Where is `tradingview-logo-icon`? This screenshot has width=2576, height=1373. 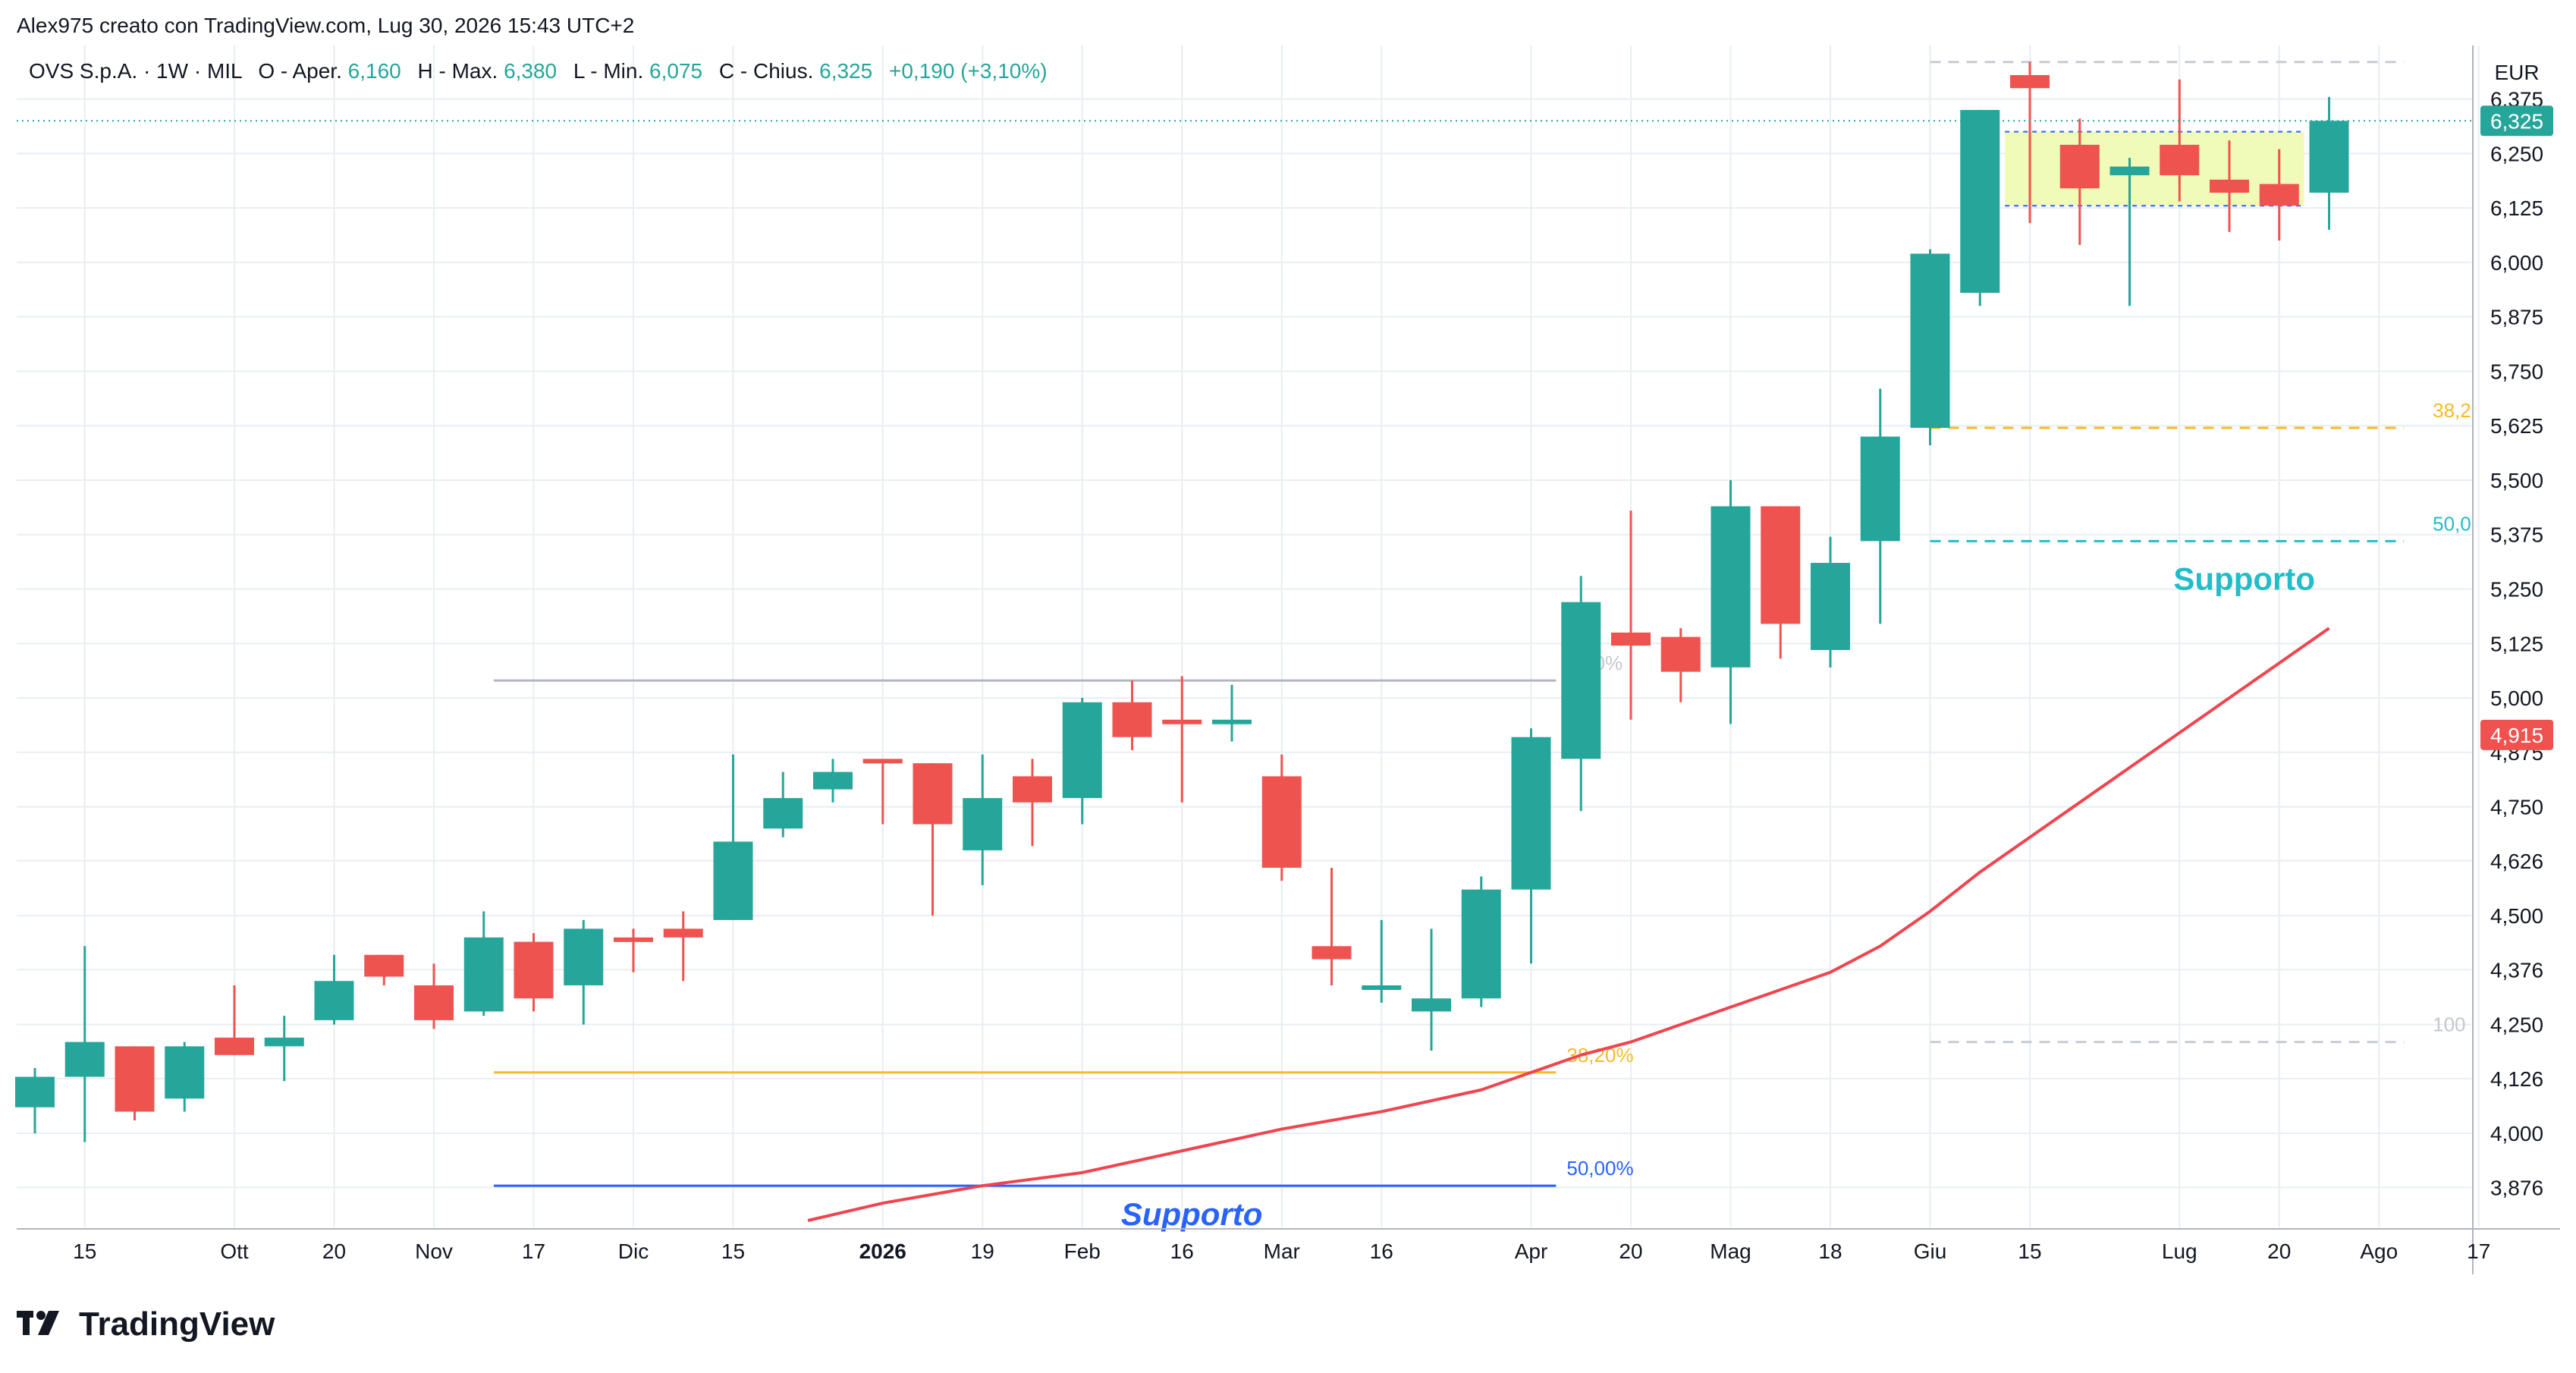
tradingview-logo-icon is located at coordinates (38, 1323).